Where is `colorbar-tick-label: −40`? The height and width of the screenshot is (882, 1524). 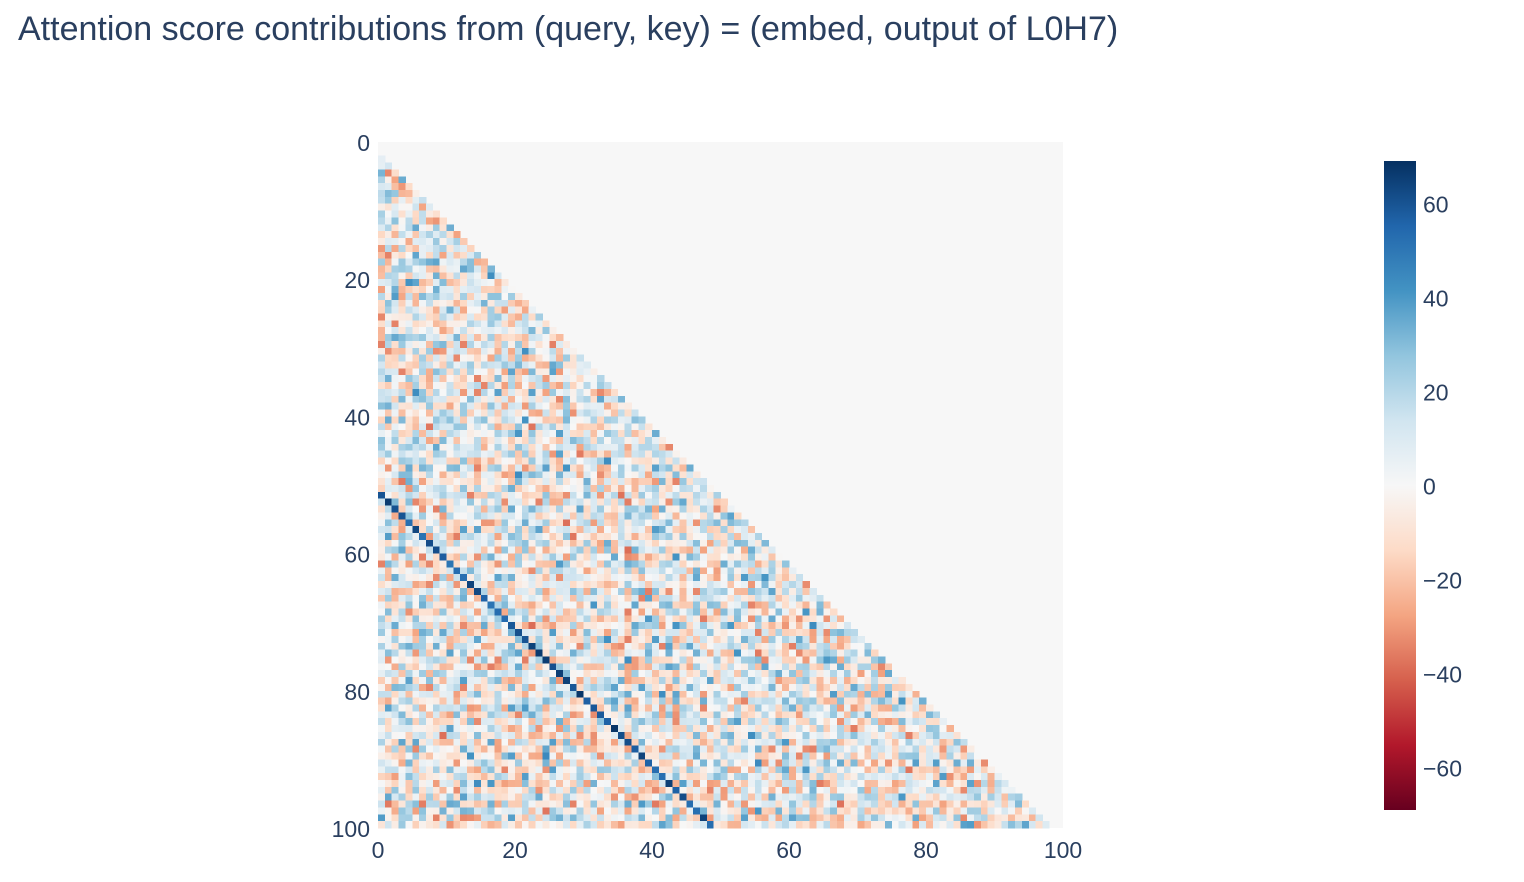
colorbar-tick-label: −40 is located at coordinates (1442, 675).